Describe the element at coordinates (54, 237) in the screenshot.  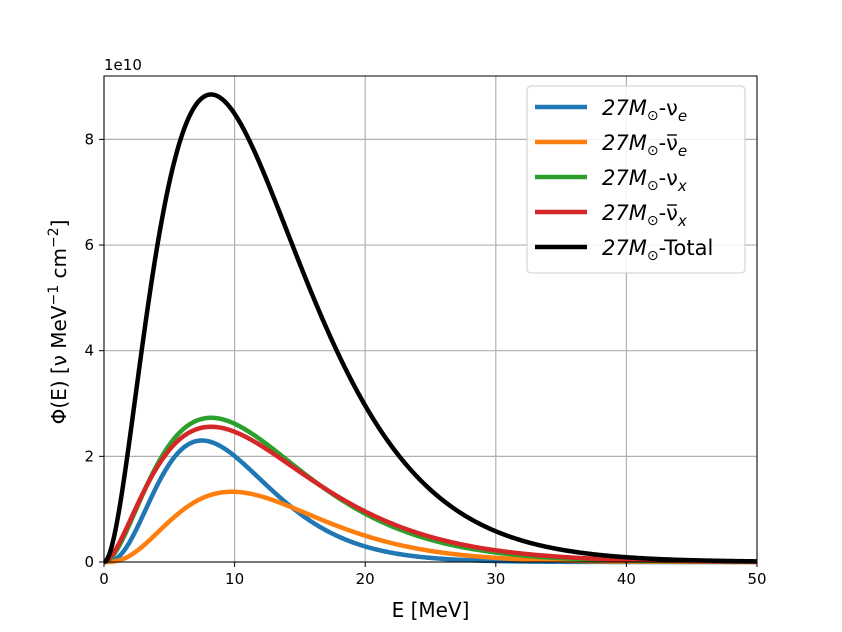
I see `y-axis-label-sup2: −2` at that location.